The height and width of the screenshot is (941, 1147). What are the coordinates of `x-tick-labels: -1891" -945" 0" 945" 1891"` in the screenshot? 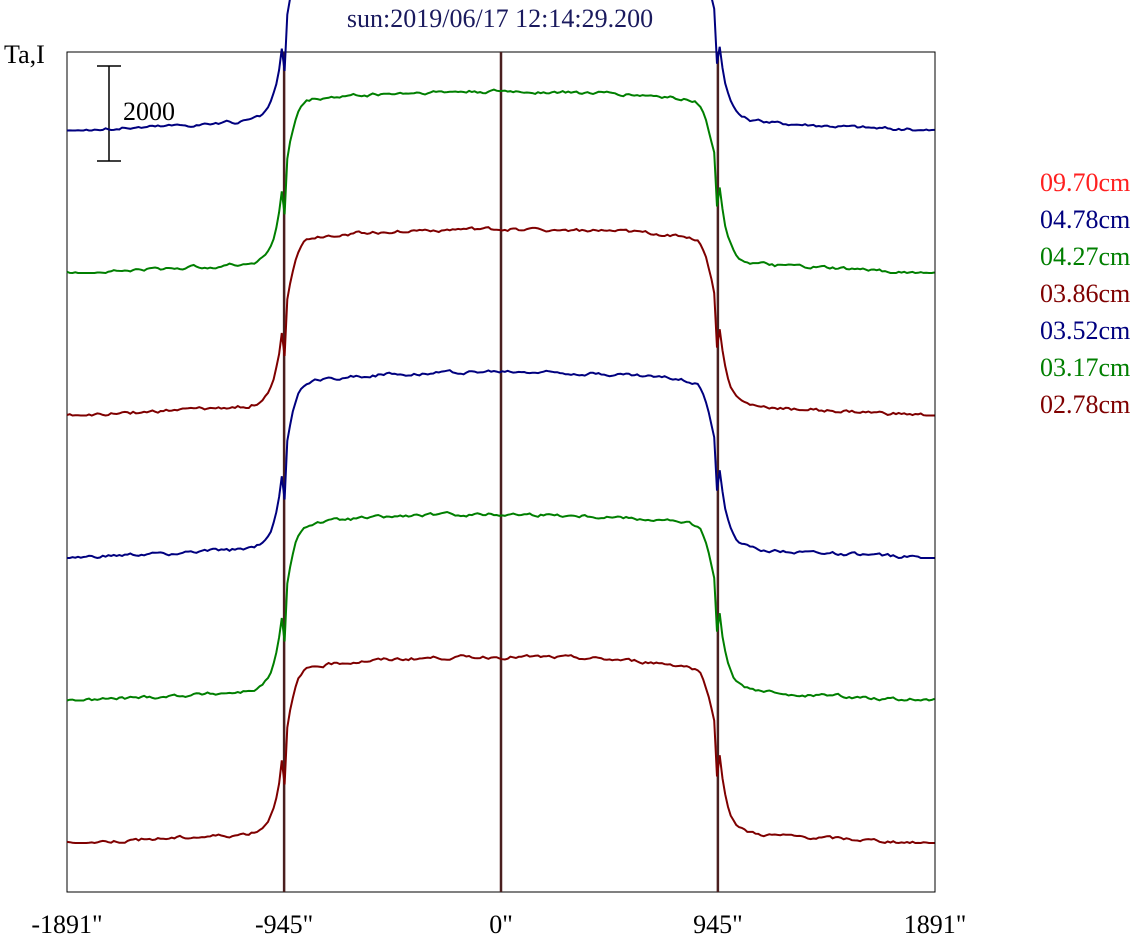 It's located at (498, 924).